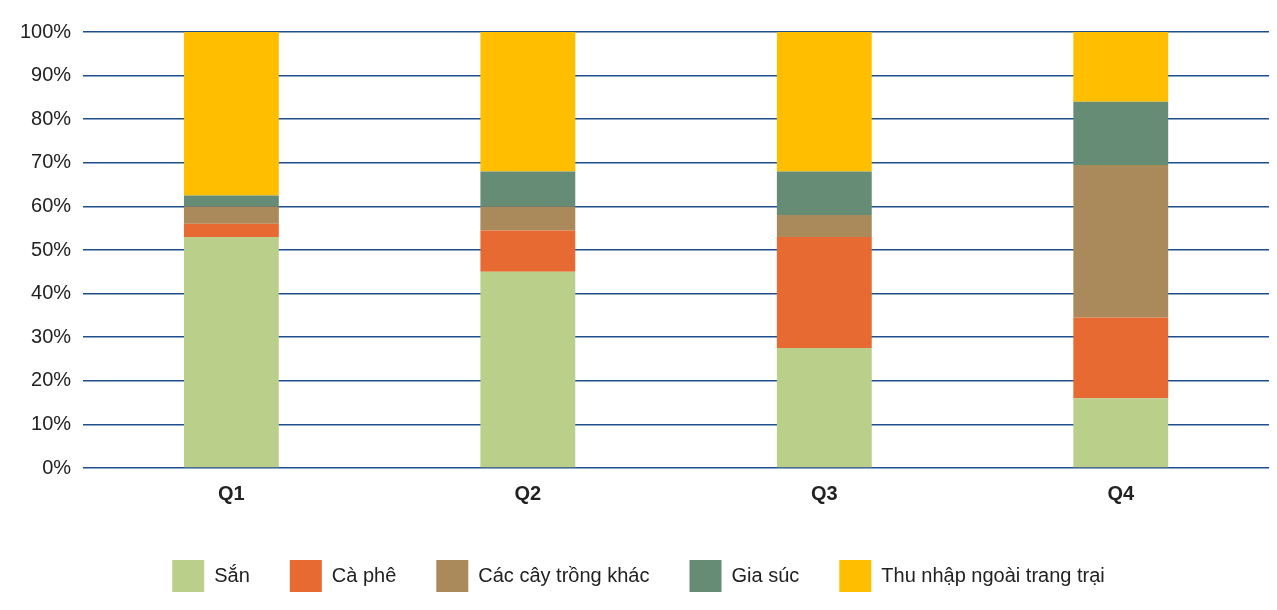 This screenshot has width=1277, height=610. What do you see at coordinates (51, 422) in the screenshot?
I see `y-tick-label: 10%` at bounding box center [51, 422].